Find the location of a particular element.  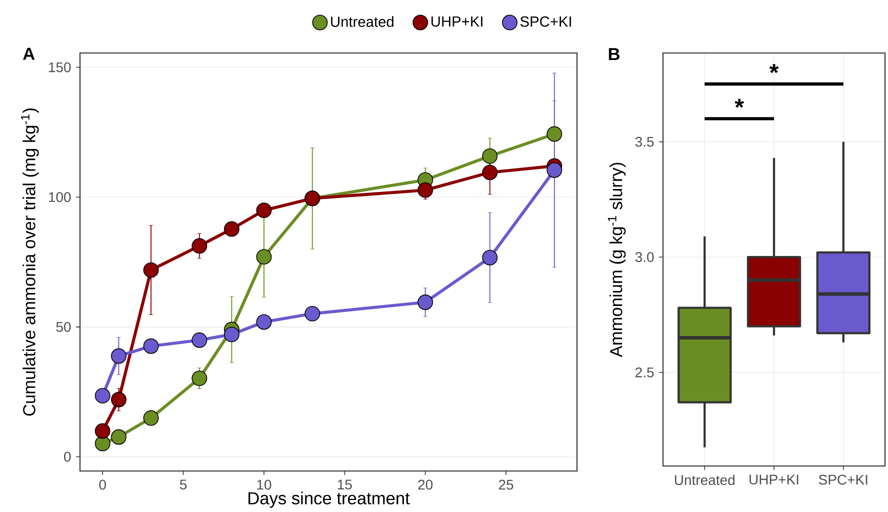

y-axis-title: Ammonium (g kg$^{-1}$ slurry) is located at coordinates (617, 260).